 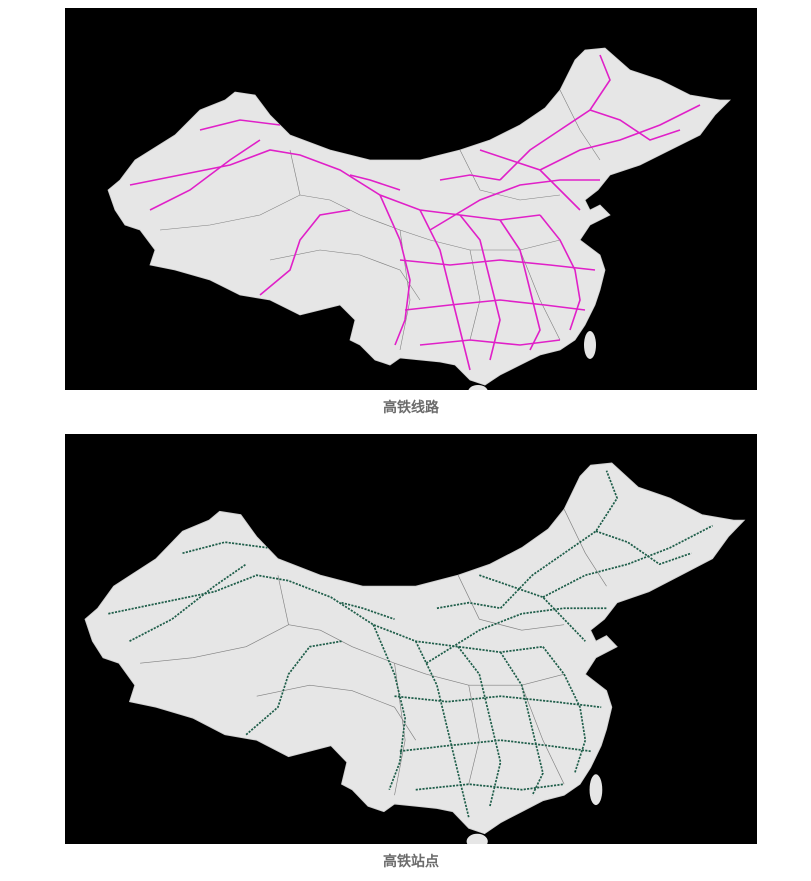 I want to click on caption: 高铁线路, so click(x=411, y=407).